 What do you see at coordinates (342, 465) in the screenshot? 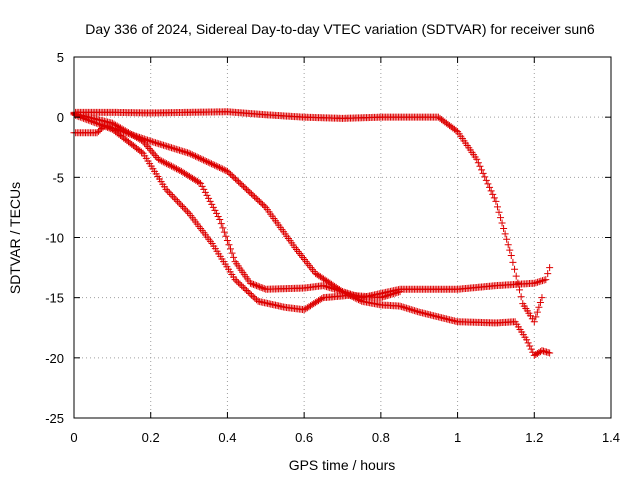
I see `x-axis-label: GPS time / hours` at bounding box center [342, 465].